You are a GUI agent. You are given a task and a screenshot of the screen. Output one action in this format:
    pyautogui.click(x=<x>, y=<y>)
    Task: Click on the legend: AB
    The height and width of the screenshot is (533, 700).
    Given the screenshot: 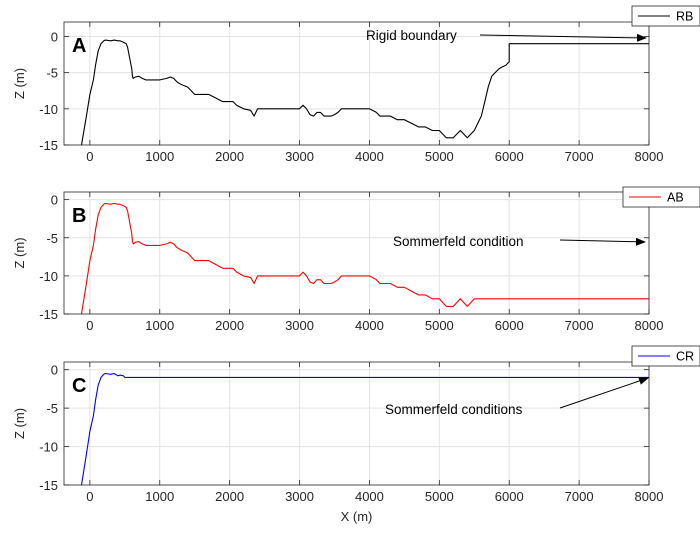 What is the action you would take?
    pyautogui.click(x=661, y=197)
    